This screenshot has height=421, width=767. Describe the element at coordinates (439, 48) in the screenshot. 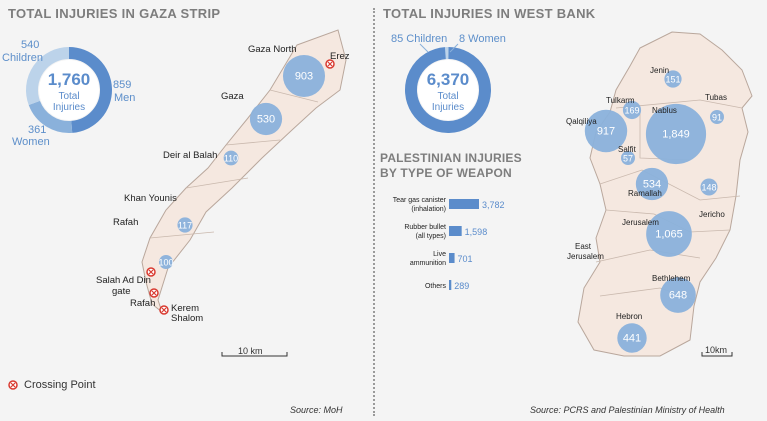

I see `westbank-leader-line` at that location.